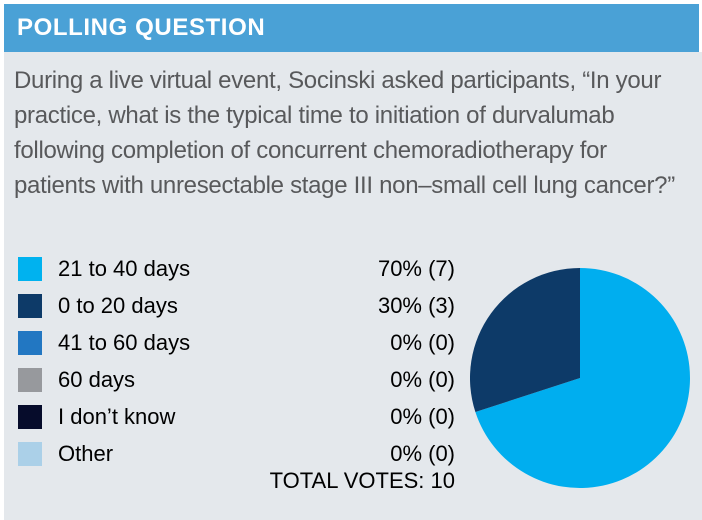 The image size is (702, 520). What do you see at coordinates (124, 268) in the screenshot?
I see `legend-label: 21 to 40 days` at bounding box center [124, 268].